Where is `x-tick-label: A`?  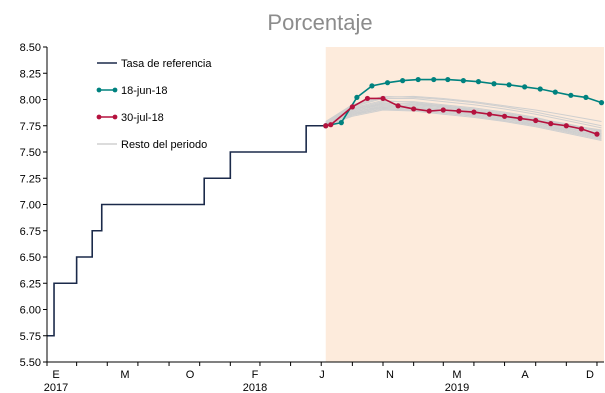
x-tick-label: A is located at coordinates (525, 375).